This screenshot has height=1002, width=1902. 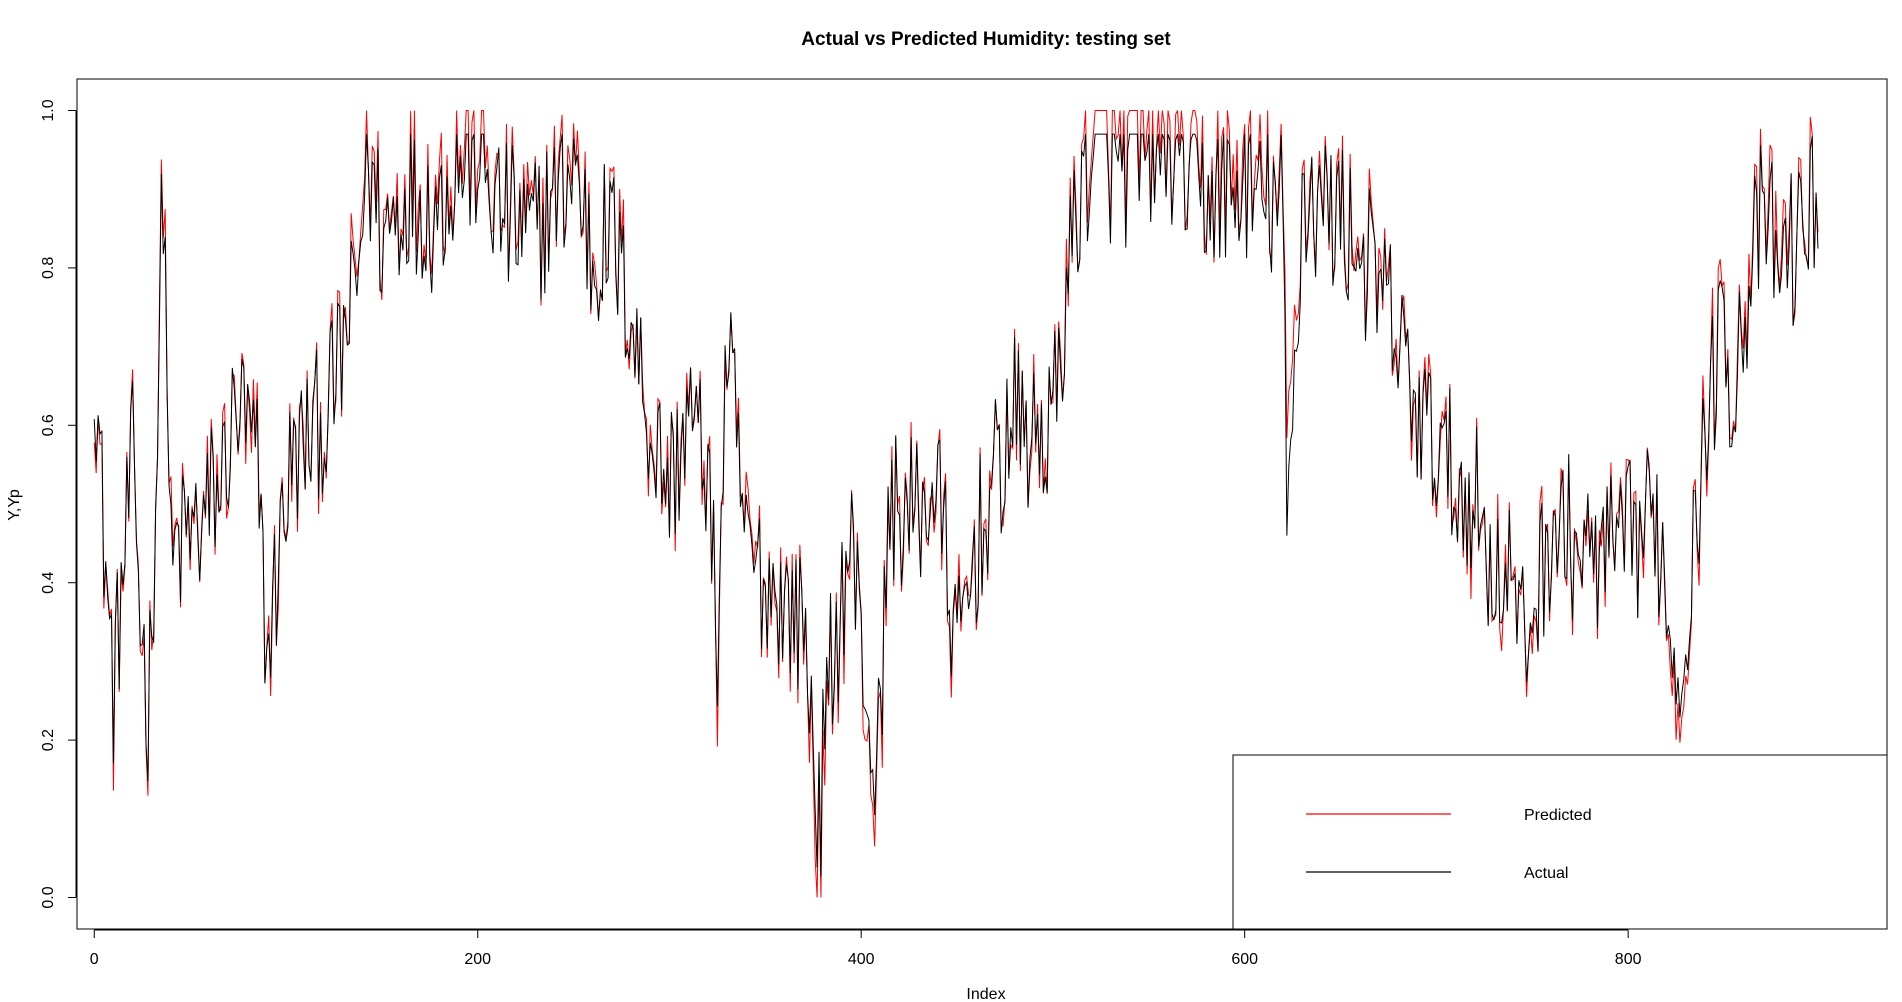 I want to click on x-tick-label: 800, so click(x=1628, y=959).